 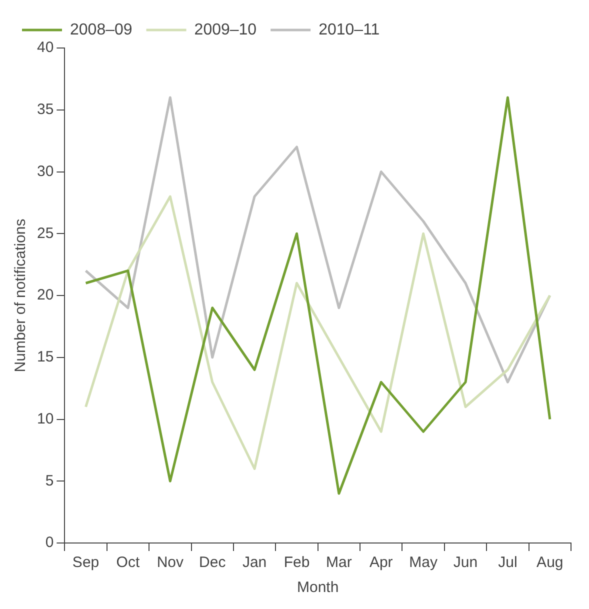 What do you see at coordinates (49, 543) in the screenshot?
I see `y-tick-label: 0` at bounding box center [49, 543].